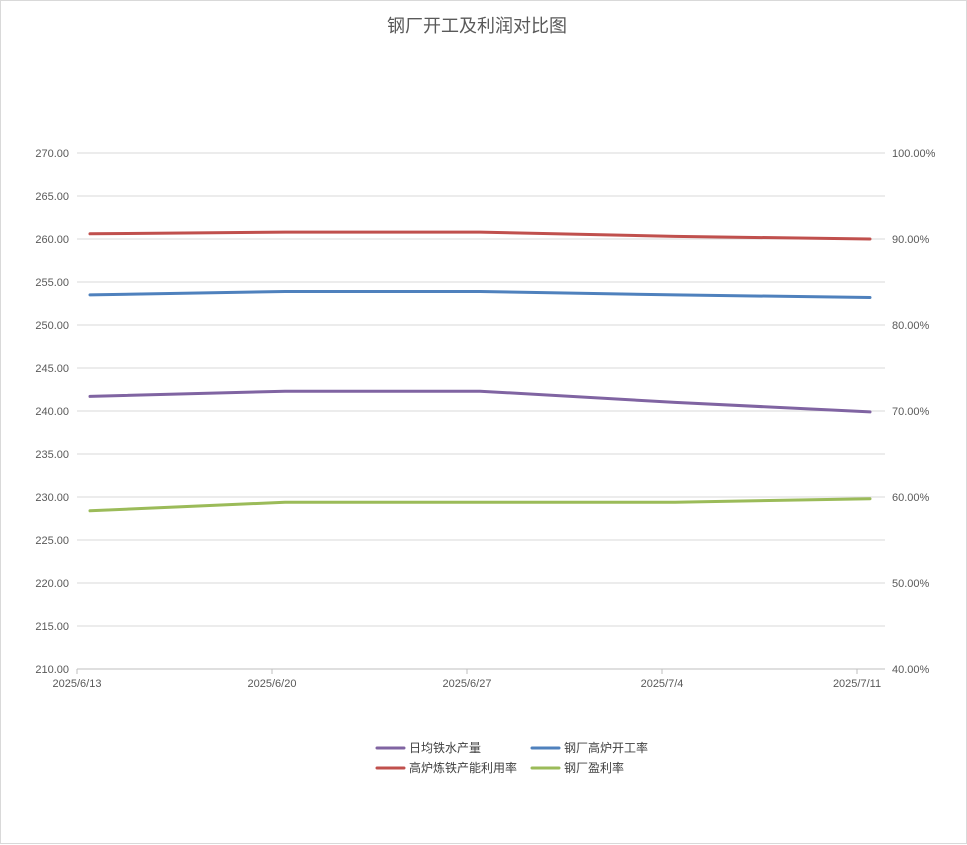 This screenshot has width=967, height=845. What do you see at coordinates (52, 240) in the screenshot?
I see `left-tick-label: 260.00` at bounding box center [52, 240].